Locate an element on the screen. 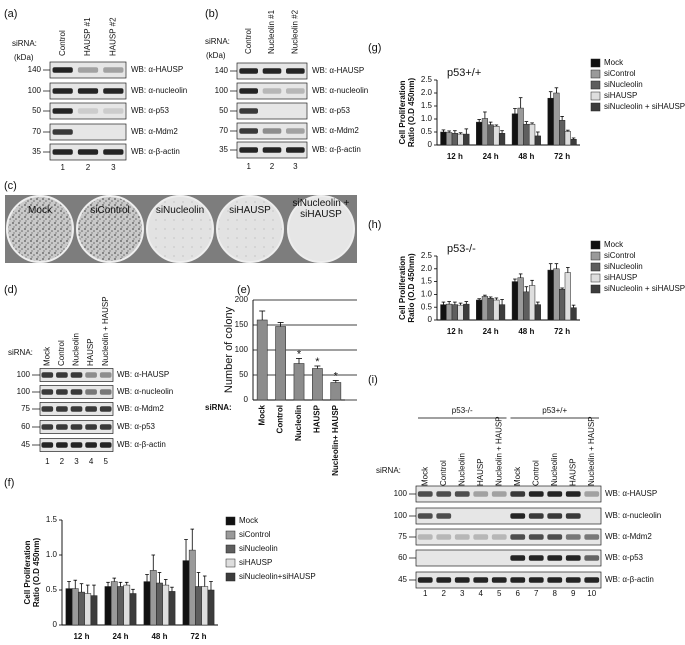 The width and height of the screenshot is (685, 645). marker-label: 70 is located at coordinates (36, 131).